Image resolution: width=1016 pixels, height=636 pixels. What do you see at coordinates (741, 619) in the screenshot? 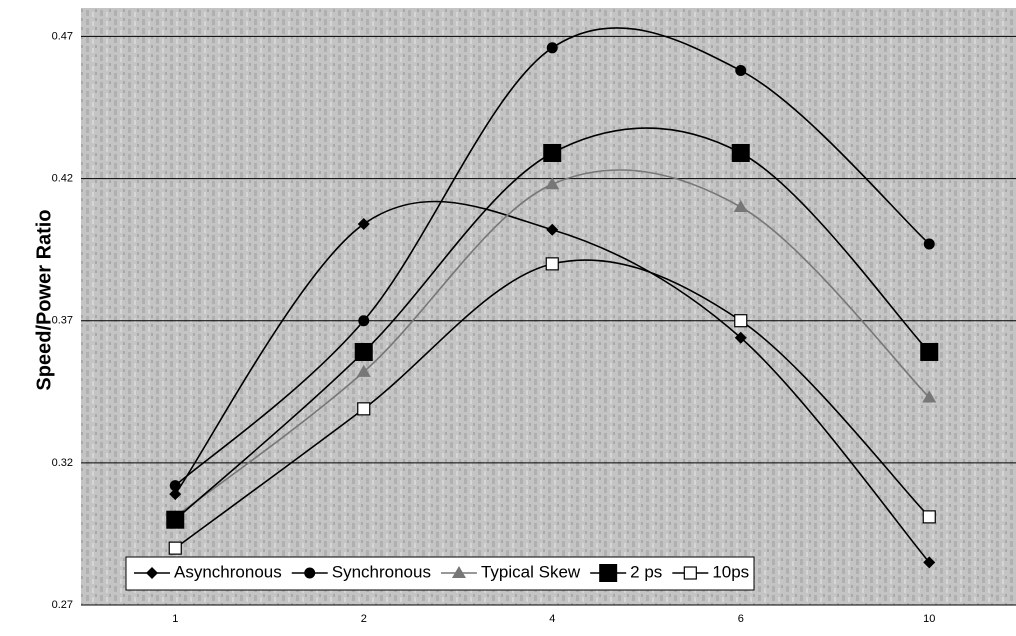
I see `x-tick-label: 6` at bounding box center [741, 619].